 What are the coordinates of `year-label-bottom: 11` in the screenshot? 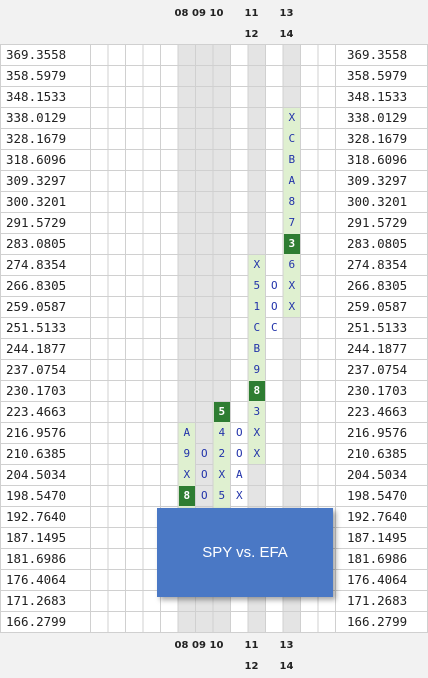 It's located at (251, 645).